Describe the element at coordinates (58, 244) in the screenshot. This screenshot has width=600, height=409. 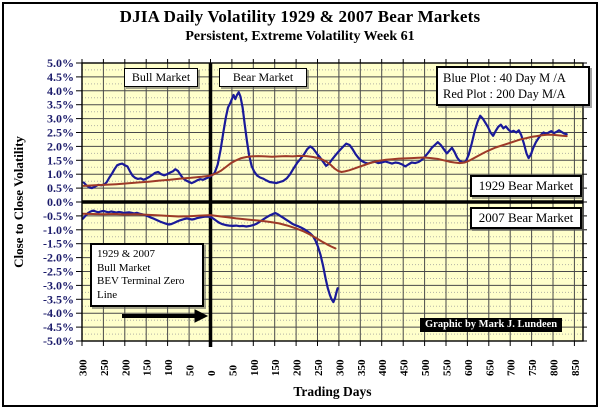
I see `y-tick-label: -1.5%` at that location.